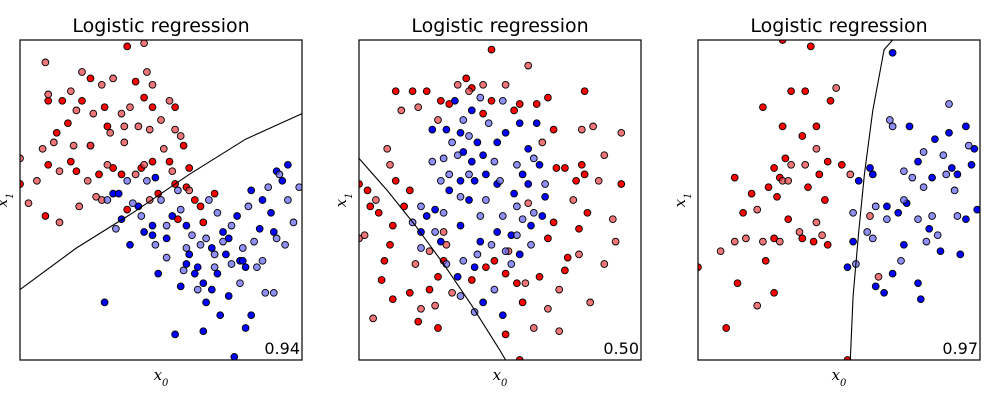  I want to click on accuracy-score: 0.97, so click(960, 348).